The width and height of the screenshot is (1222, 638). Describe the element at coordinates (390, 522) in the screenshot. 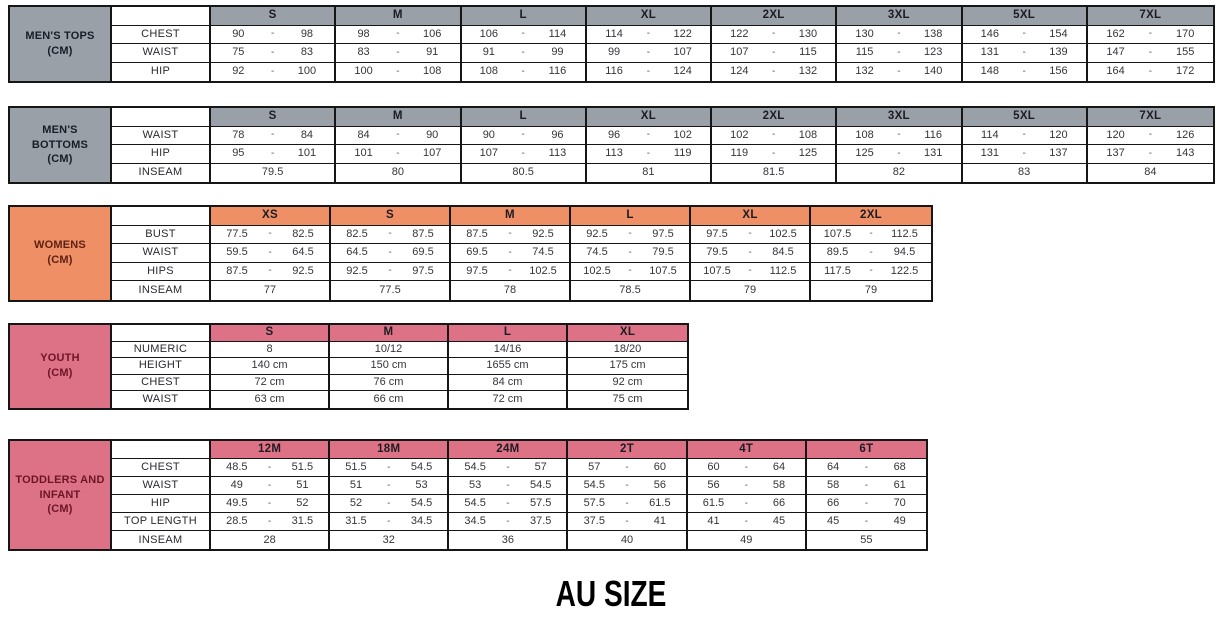

I see `range-cell: 31.5 - 34.5` at that location.